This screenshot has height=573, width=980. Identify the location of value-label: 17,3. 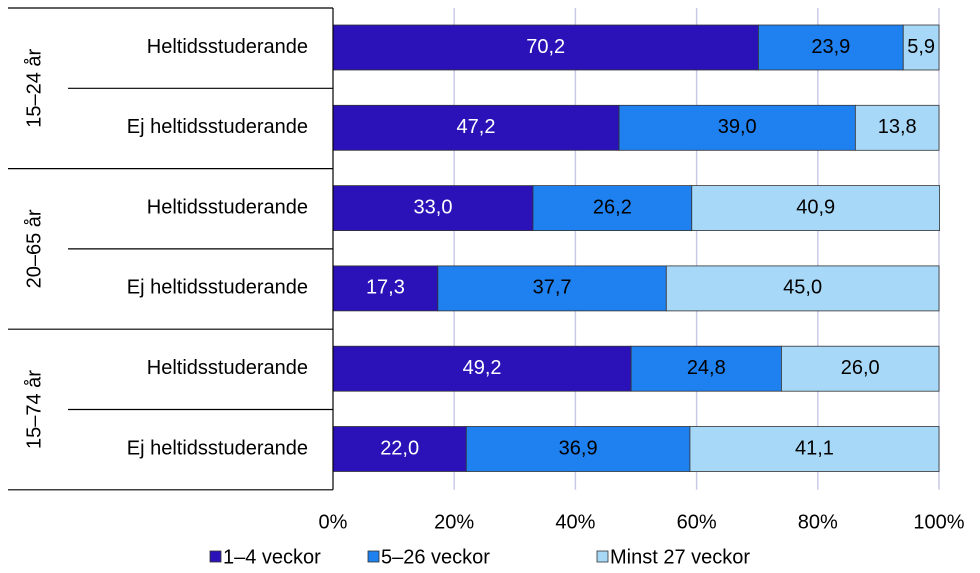
(385, 288).